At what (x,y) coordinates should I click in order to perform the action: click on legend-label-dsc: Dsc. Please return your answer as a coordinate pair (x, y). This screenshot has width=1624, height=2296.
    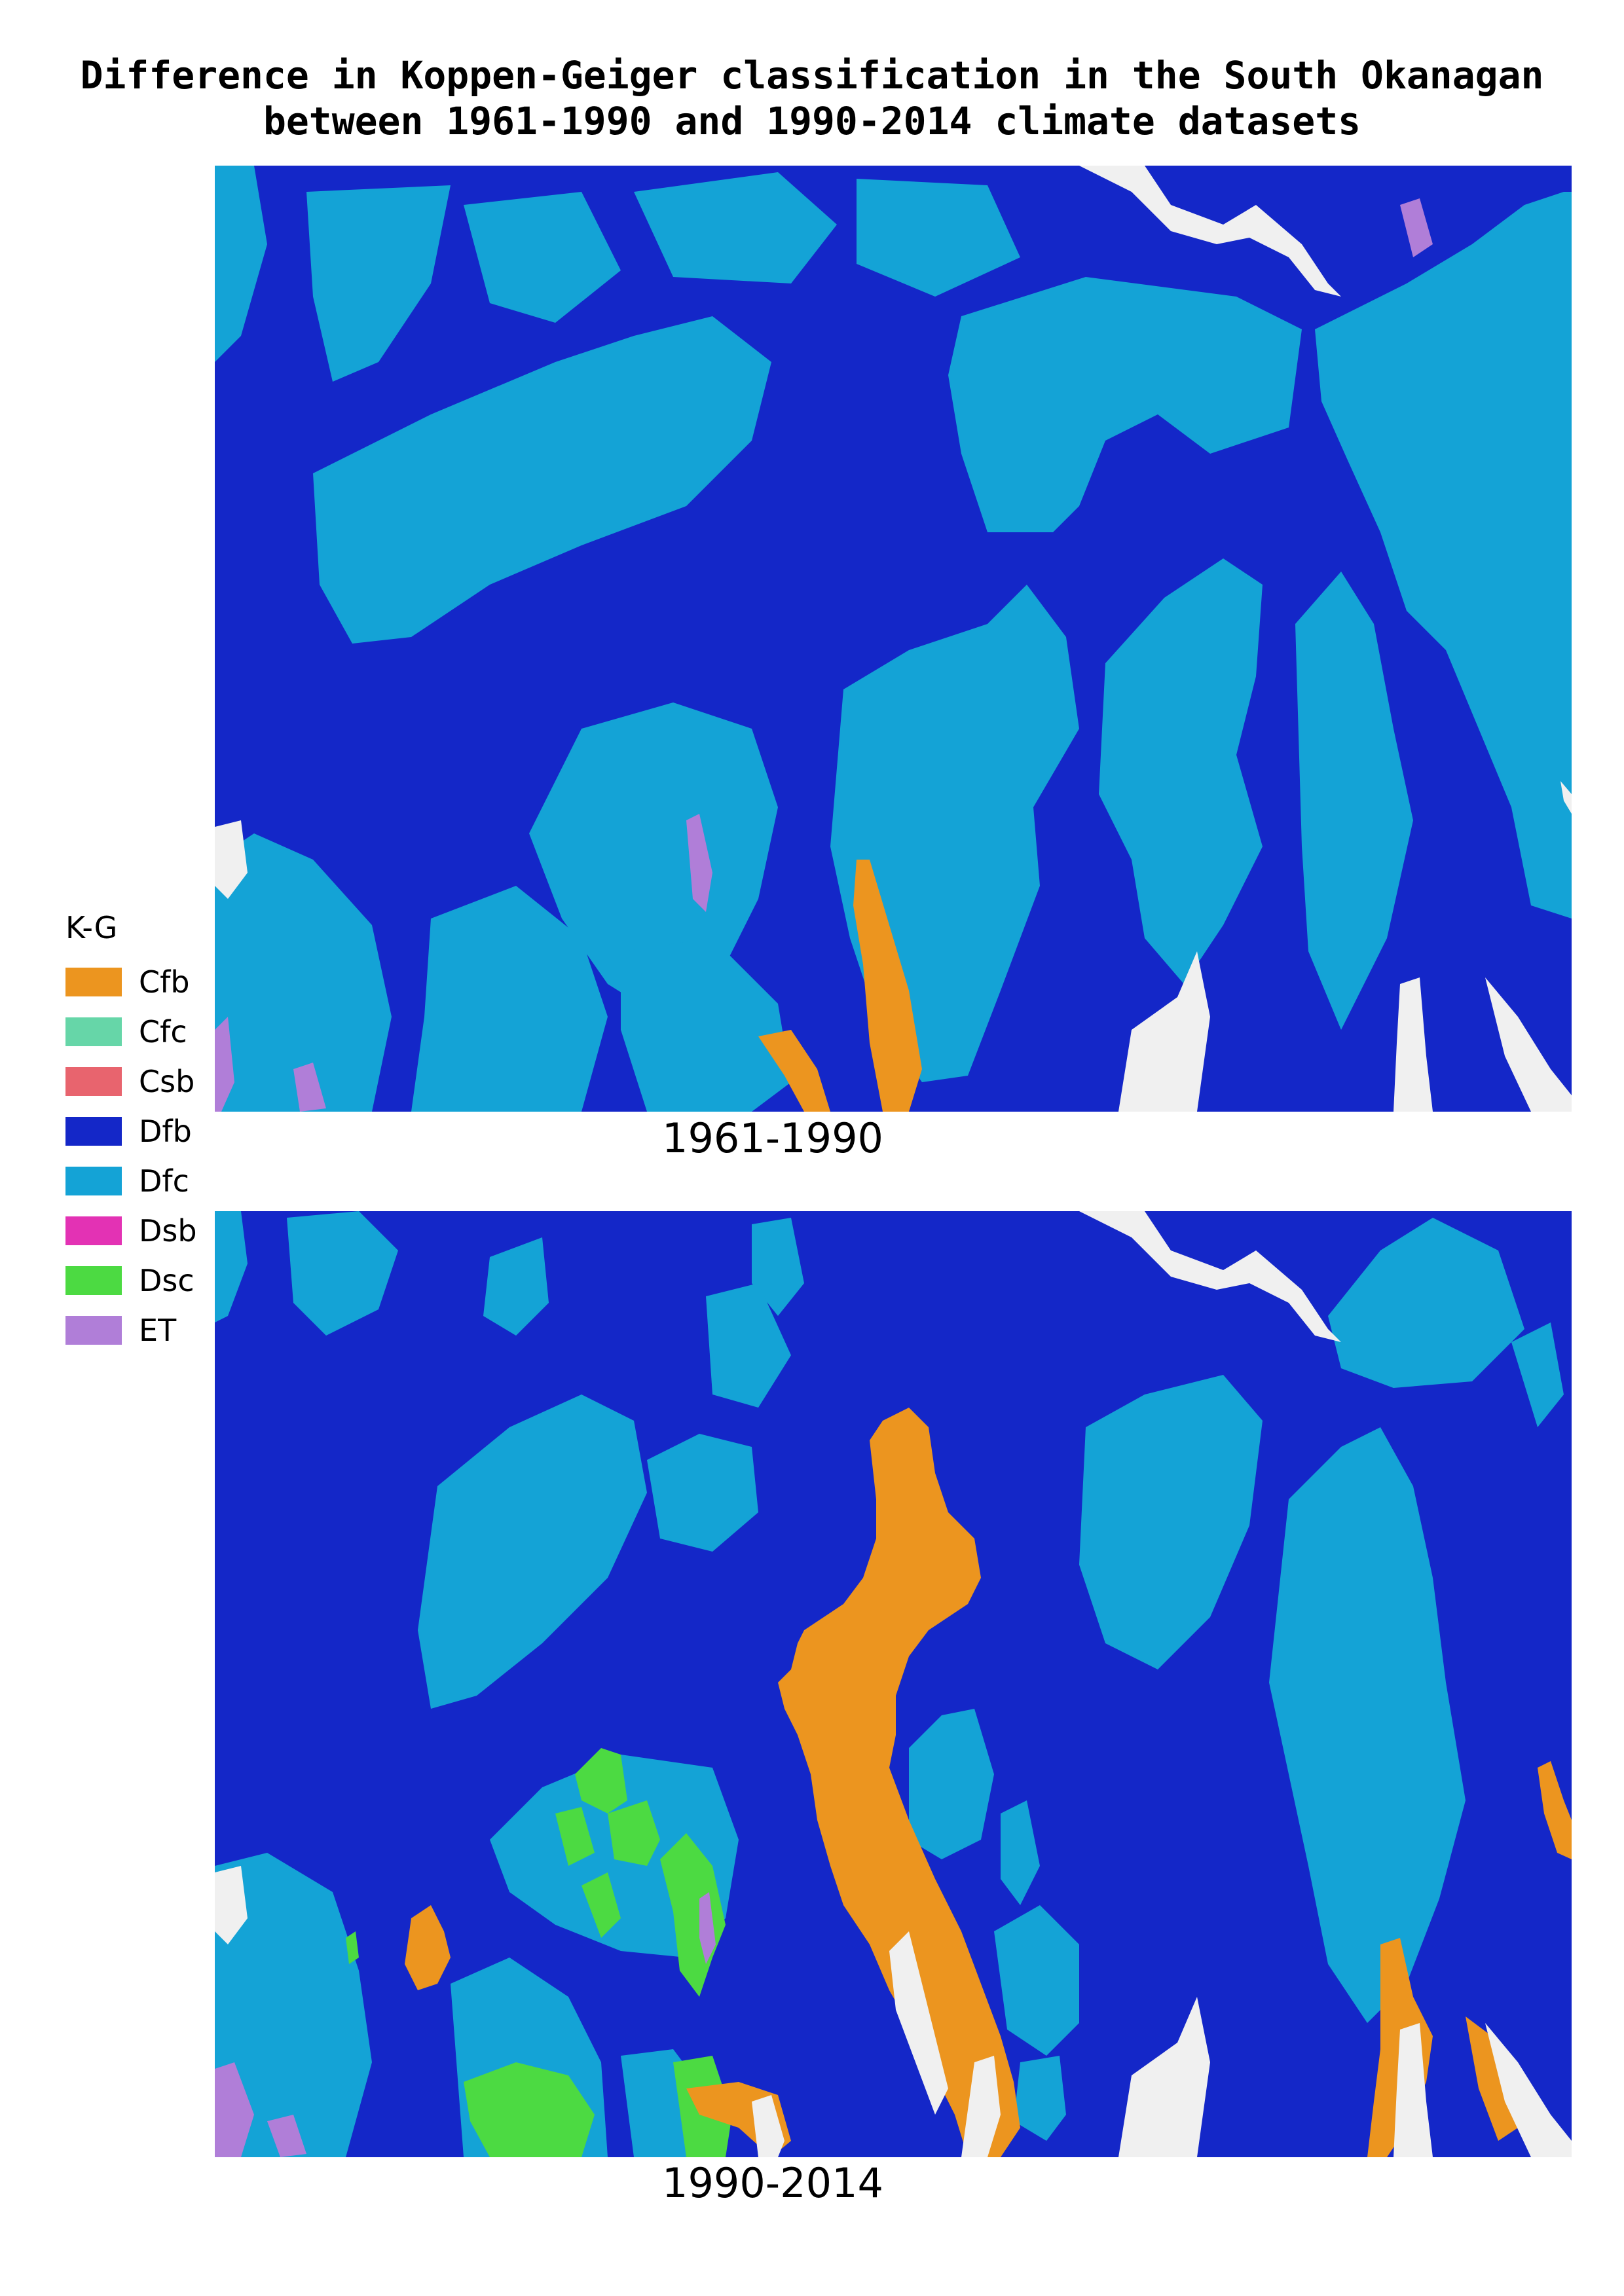
    Looking at the image, I should click on (166, 1280).